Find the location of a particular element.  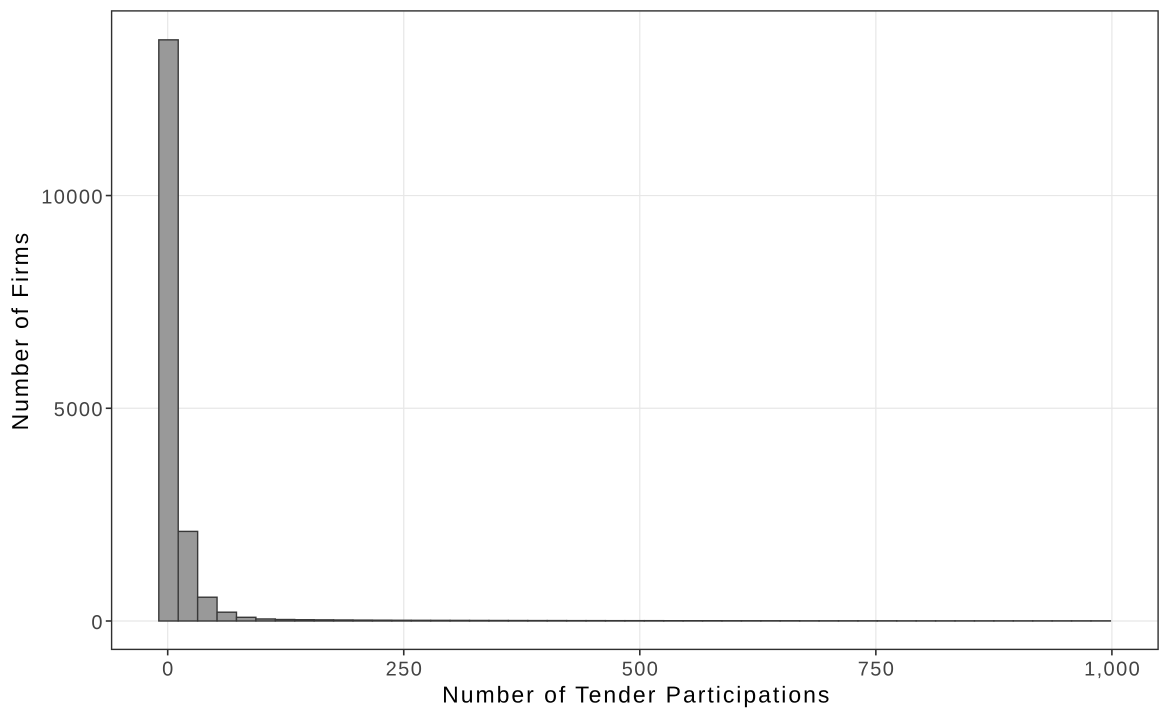

svg-text: 500 is located at coordinates (641, 669).